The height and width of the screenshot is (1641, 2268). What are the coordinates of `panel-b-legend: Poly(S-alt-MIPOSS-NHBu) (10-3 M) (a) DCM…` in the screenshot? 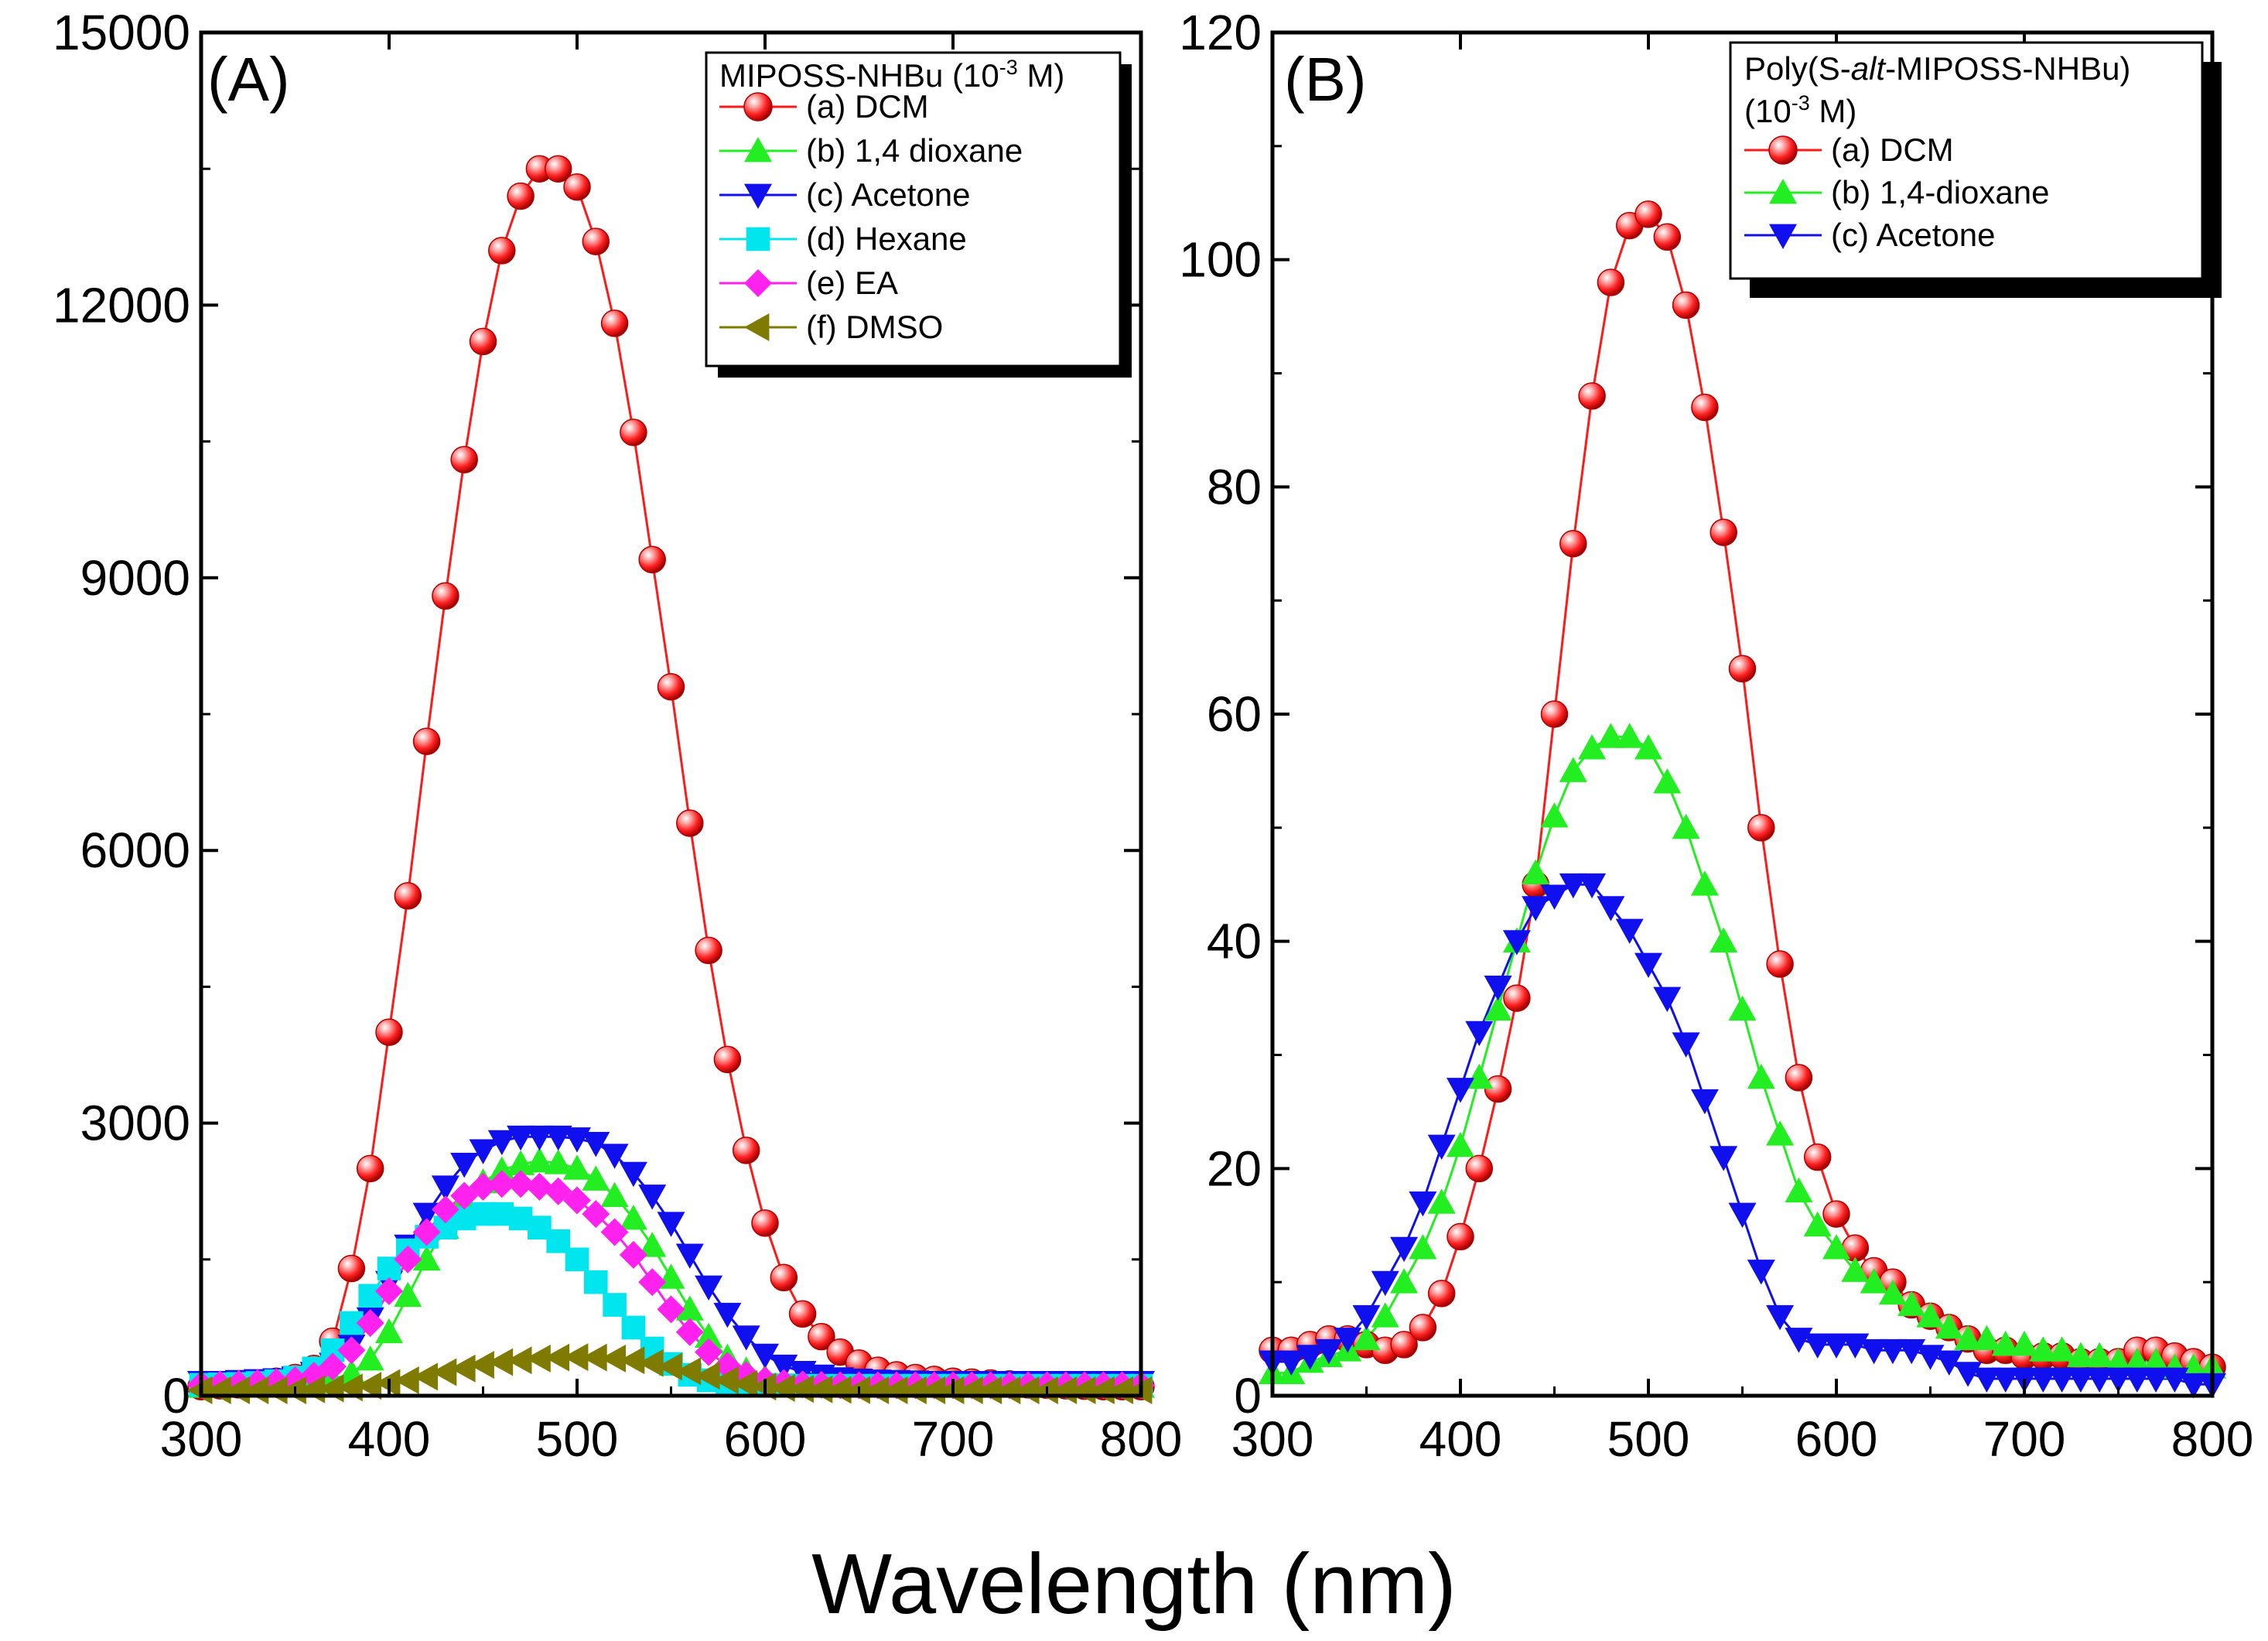 It's located at (1976, 169).